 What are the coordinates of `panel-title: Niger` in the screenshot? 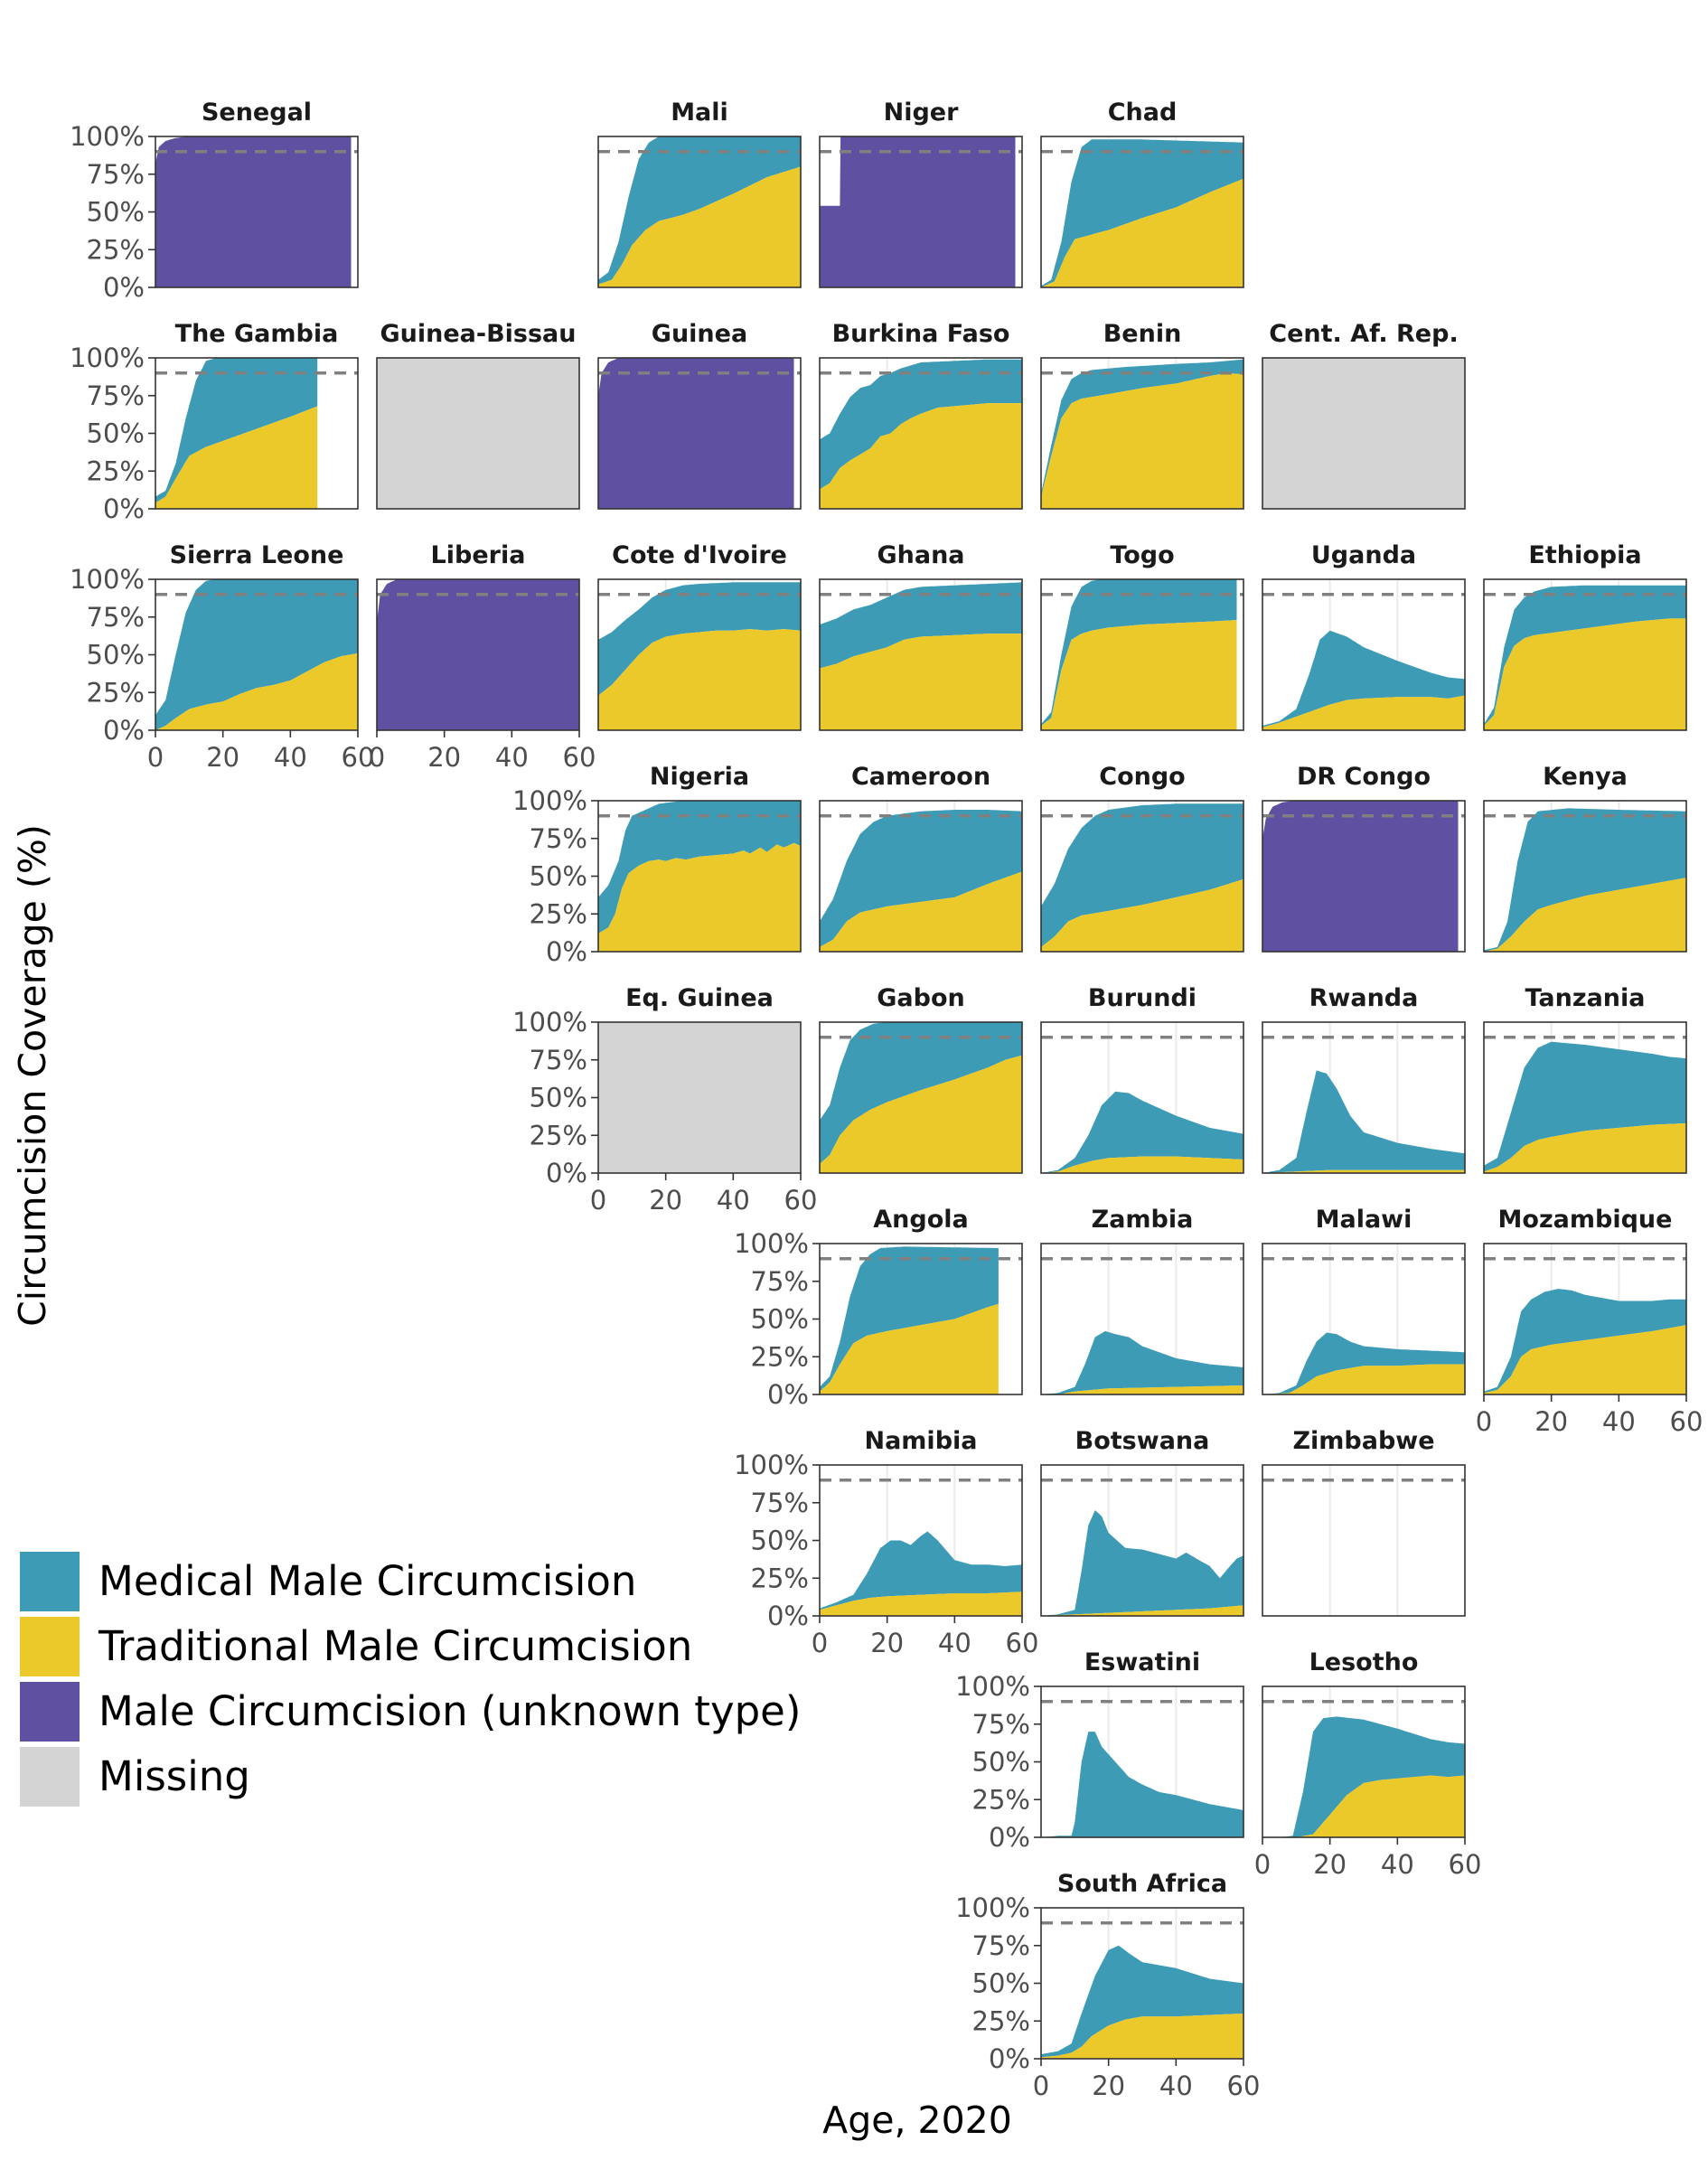 It's located at (921, 113).